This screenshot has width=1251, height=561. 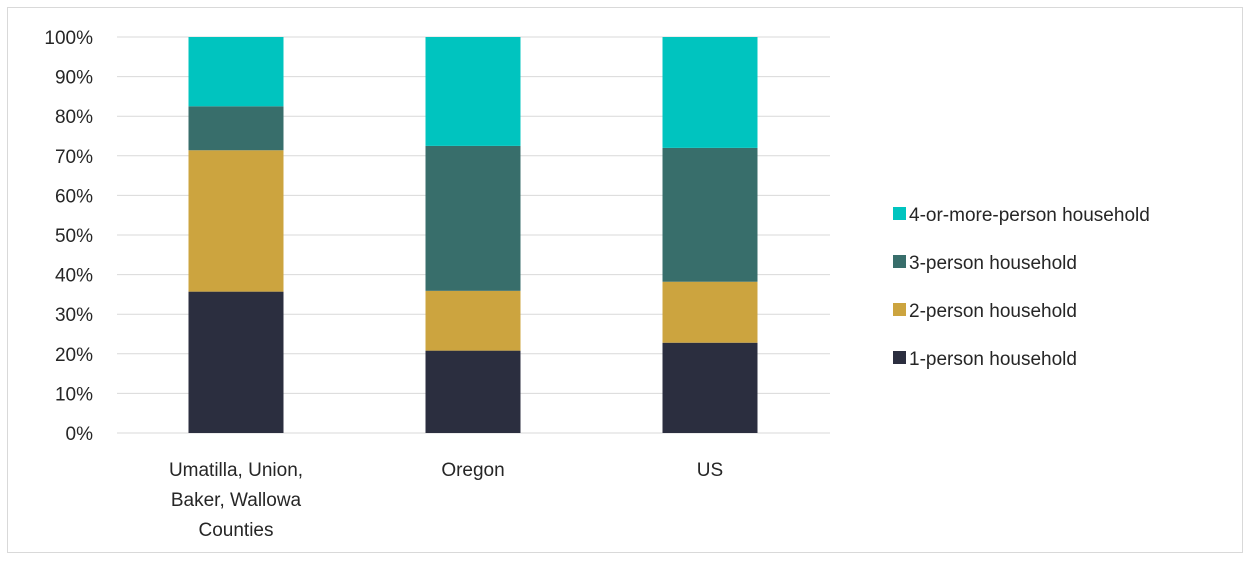 What do you see at coordinates (74, 394) in the screenshot?
I see `y-tick-label: 10%` at bounding box center [74, 394].